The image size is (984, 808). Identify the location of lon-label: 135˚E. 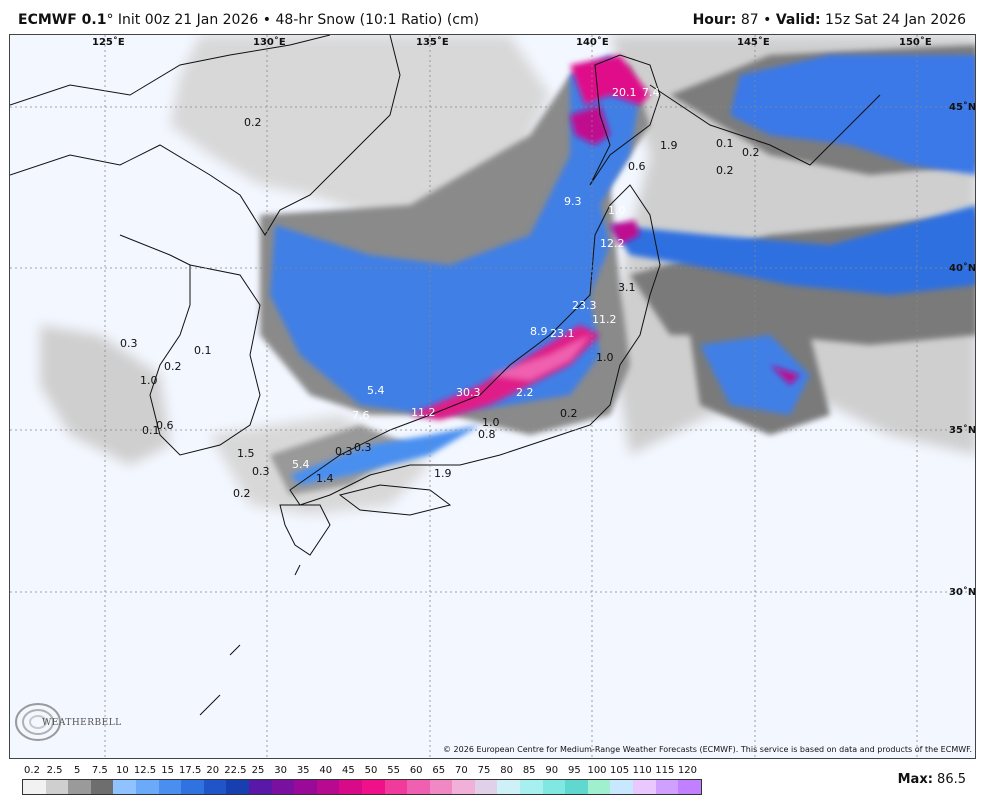
(432, 42).